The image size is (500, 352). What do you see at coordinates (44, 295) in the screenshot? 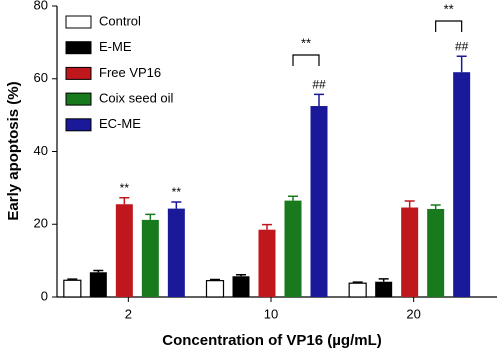
I see `y-tick-label: 0` at bounding box center [44, 295].